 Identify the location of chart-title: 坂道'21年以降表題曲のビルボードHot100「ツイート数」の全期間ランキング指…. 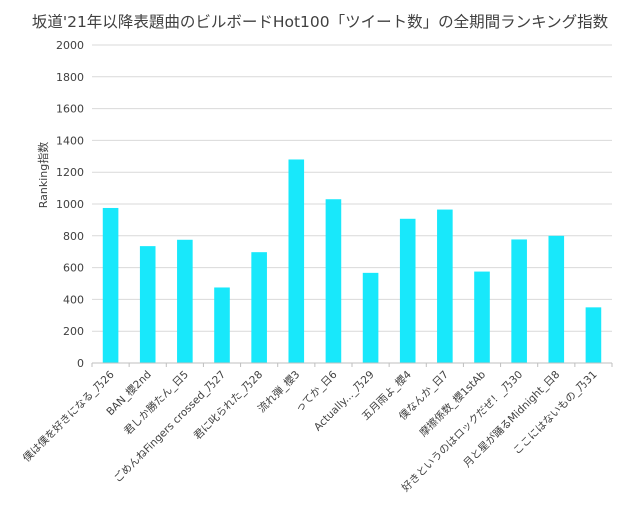
(320, 22).